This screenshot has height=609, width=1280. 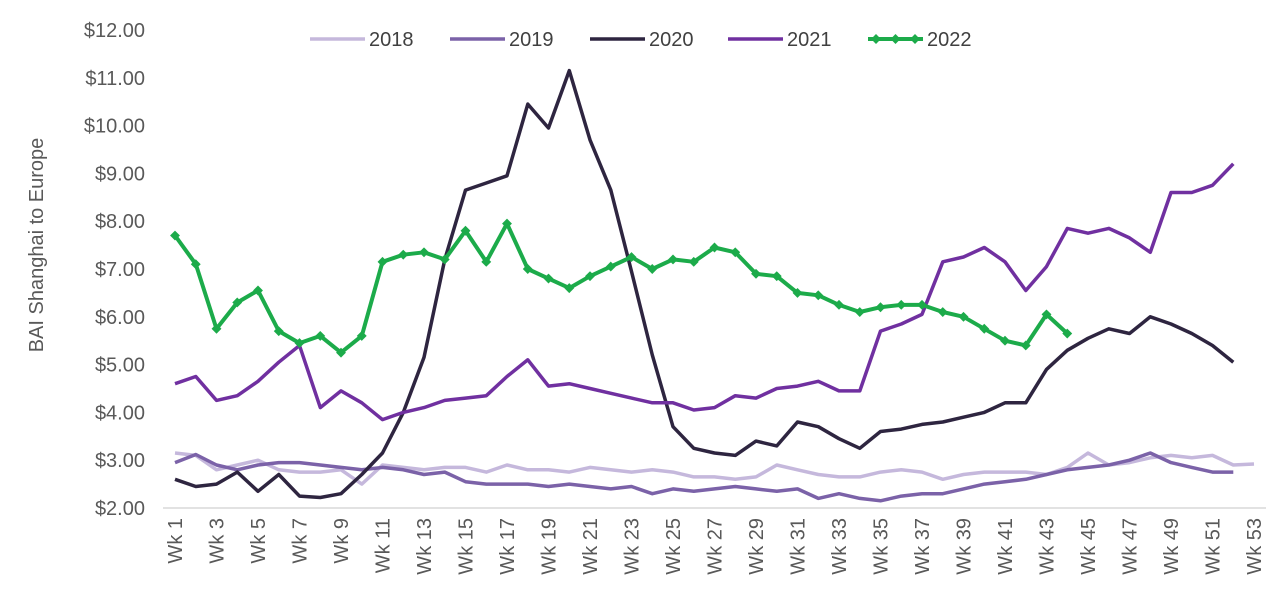 What do you see at coordinates (882, 546) in the screenshot?
I see `x-tick-label: Wk 35` at bounding box center [882, 546].